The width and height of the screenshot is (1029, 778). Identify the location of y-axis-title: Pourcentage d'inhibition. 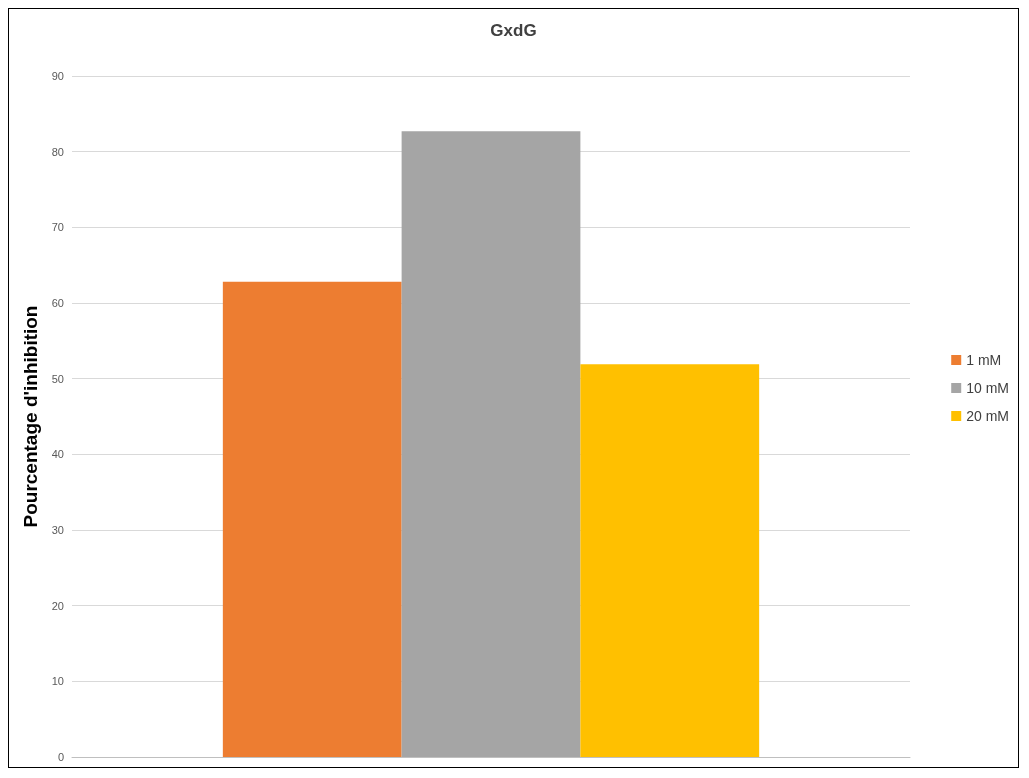
(30, 416).